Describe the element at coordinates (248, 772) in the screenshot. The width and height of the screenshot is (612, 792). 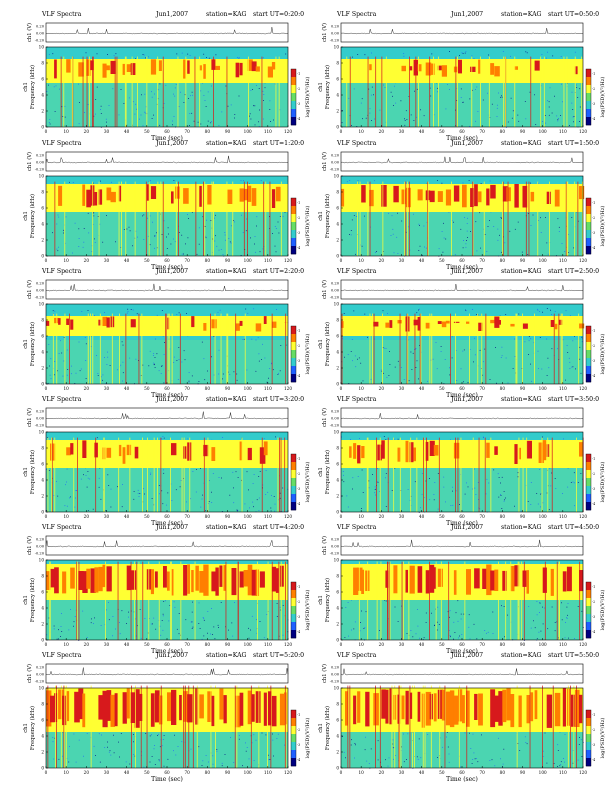
I see `x-tick-label: 100` at that location.